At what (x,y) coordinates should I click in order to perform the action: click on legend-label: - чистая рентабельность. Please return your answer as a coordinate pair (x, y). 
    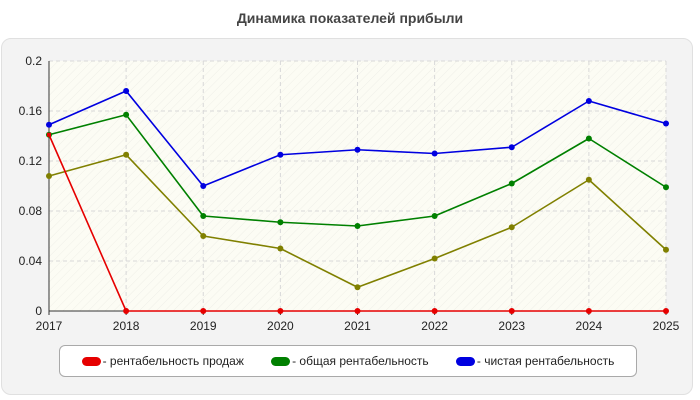
    Looking at the image, I should click on (545, 361).